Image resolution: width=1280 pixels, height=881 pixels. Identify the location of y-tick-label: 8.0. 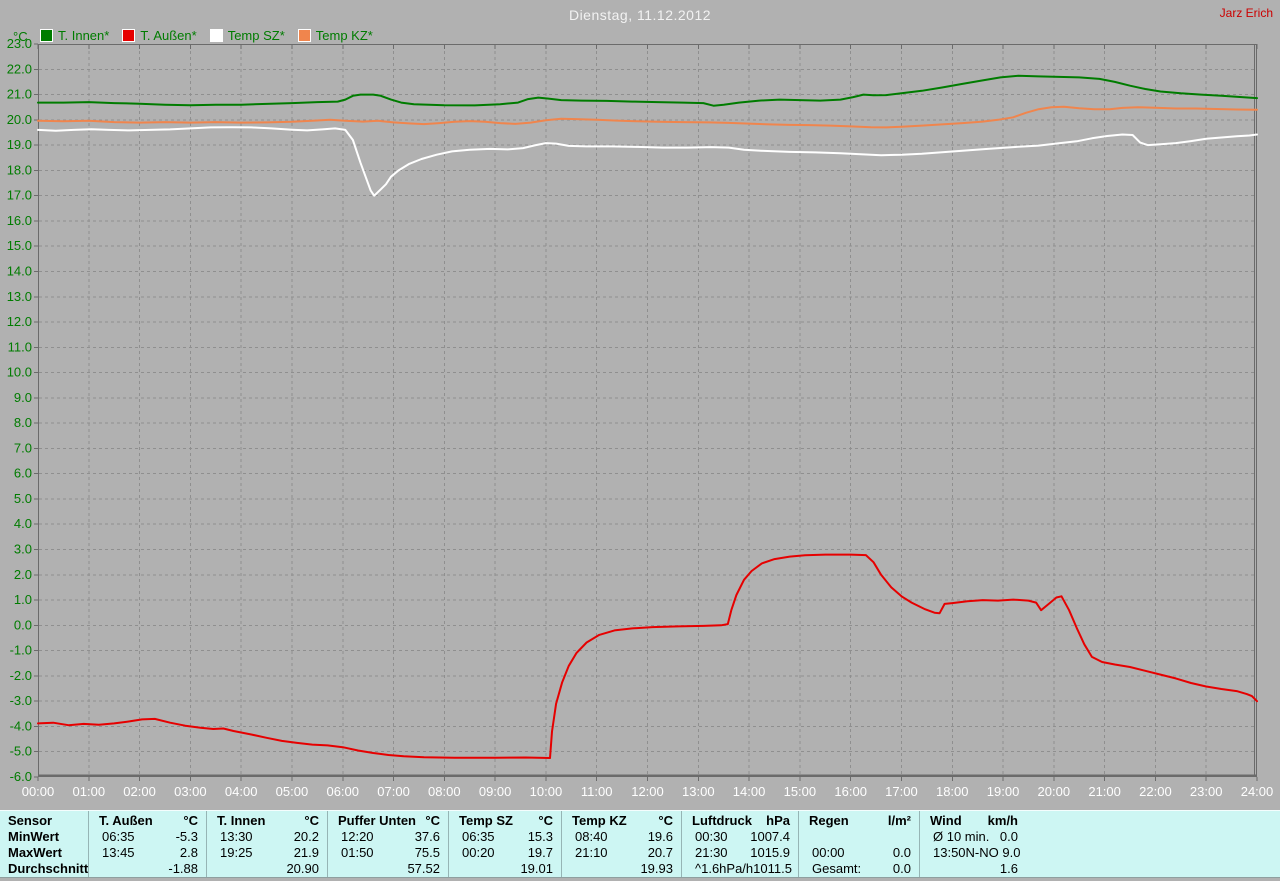
(23, 422).